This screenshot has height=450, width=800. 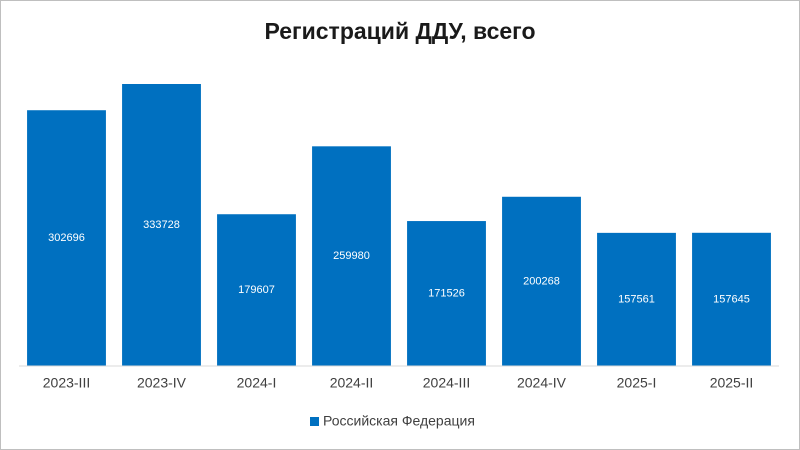 What do you see at coordinates (446, 383) in the screenshot?
I see `x-tick-label: 2024-III` at bounding box center [446, 383].